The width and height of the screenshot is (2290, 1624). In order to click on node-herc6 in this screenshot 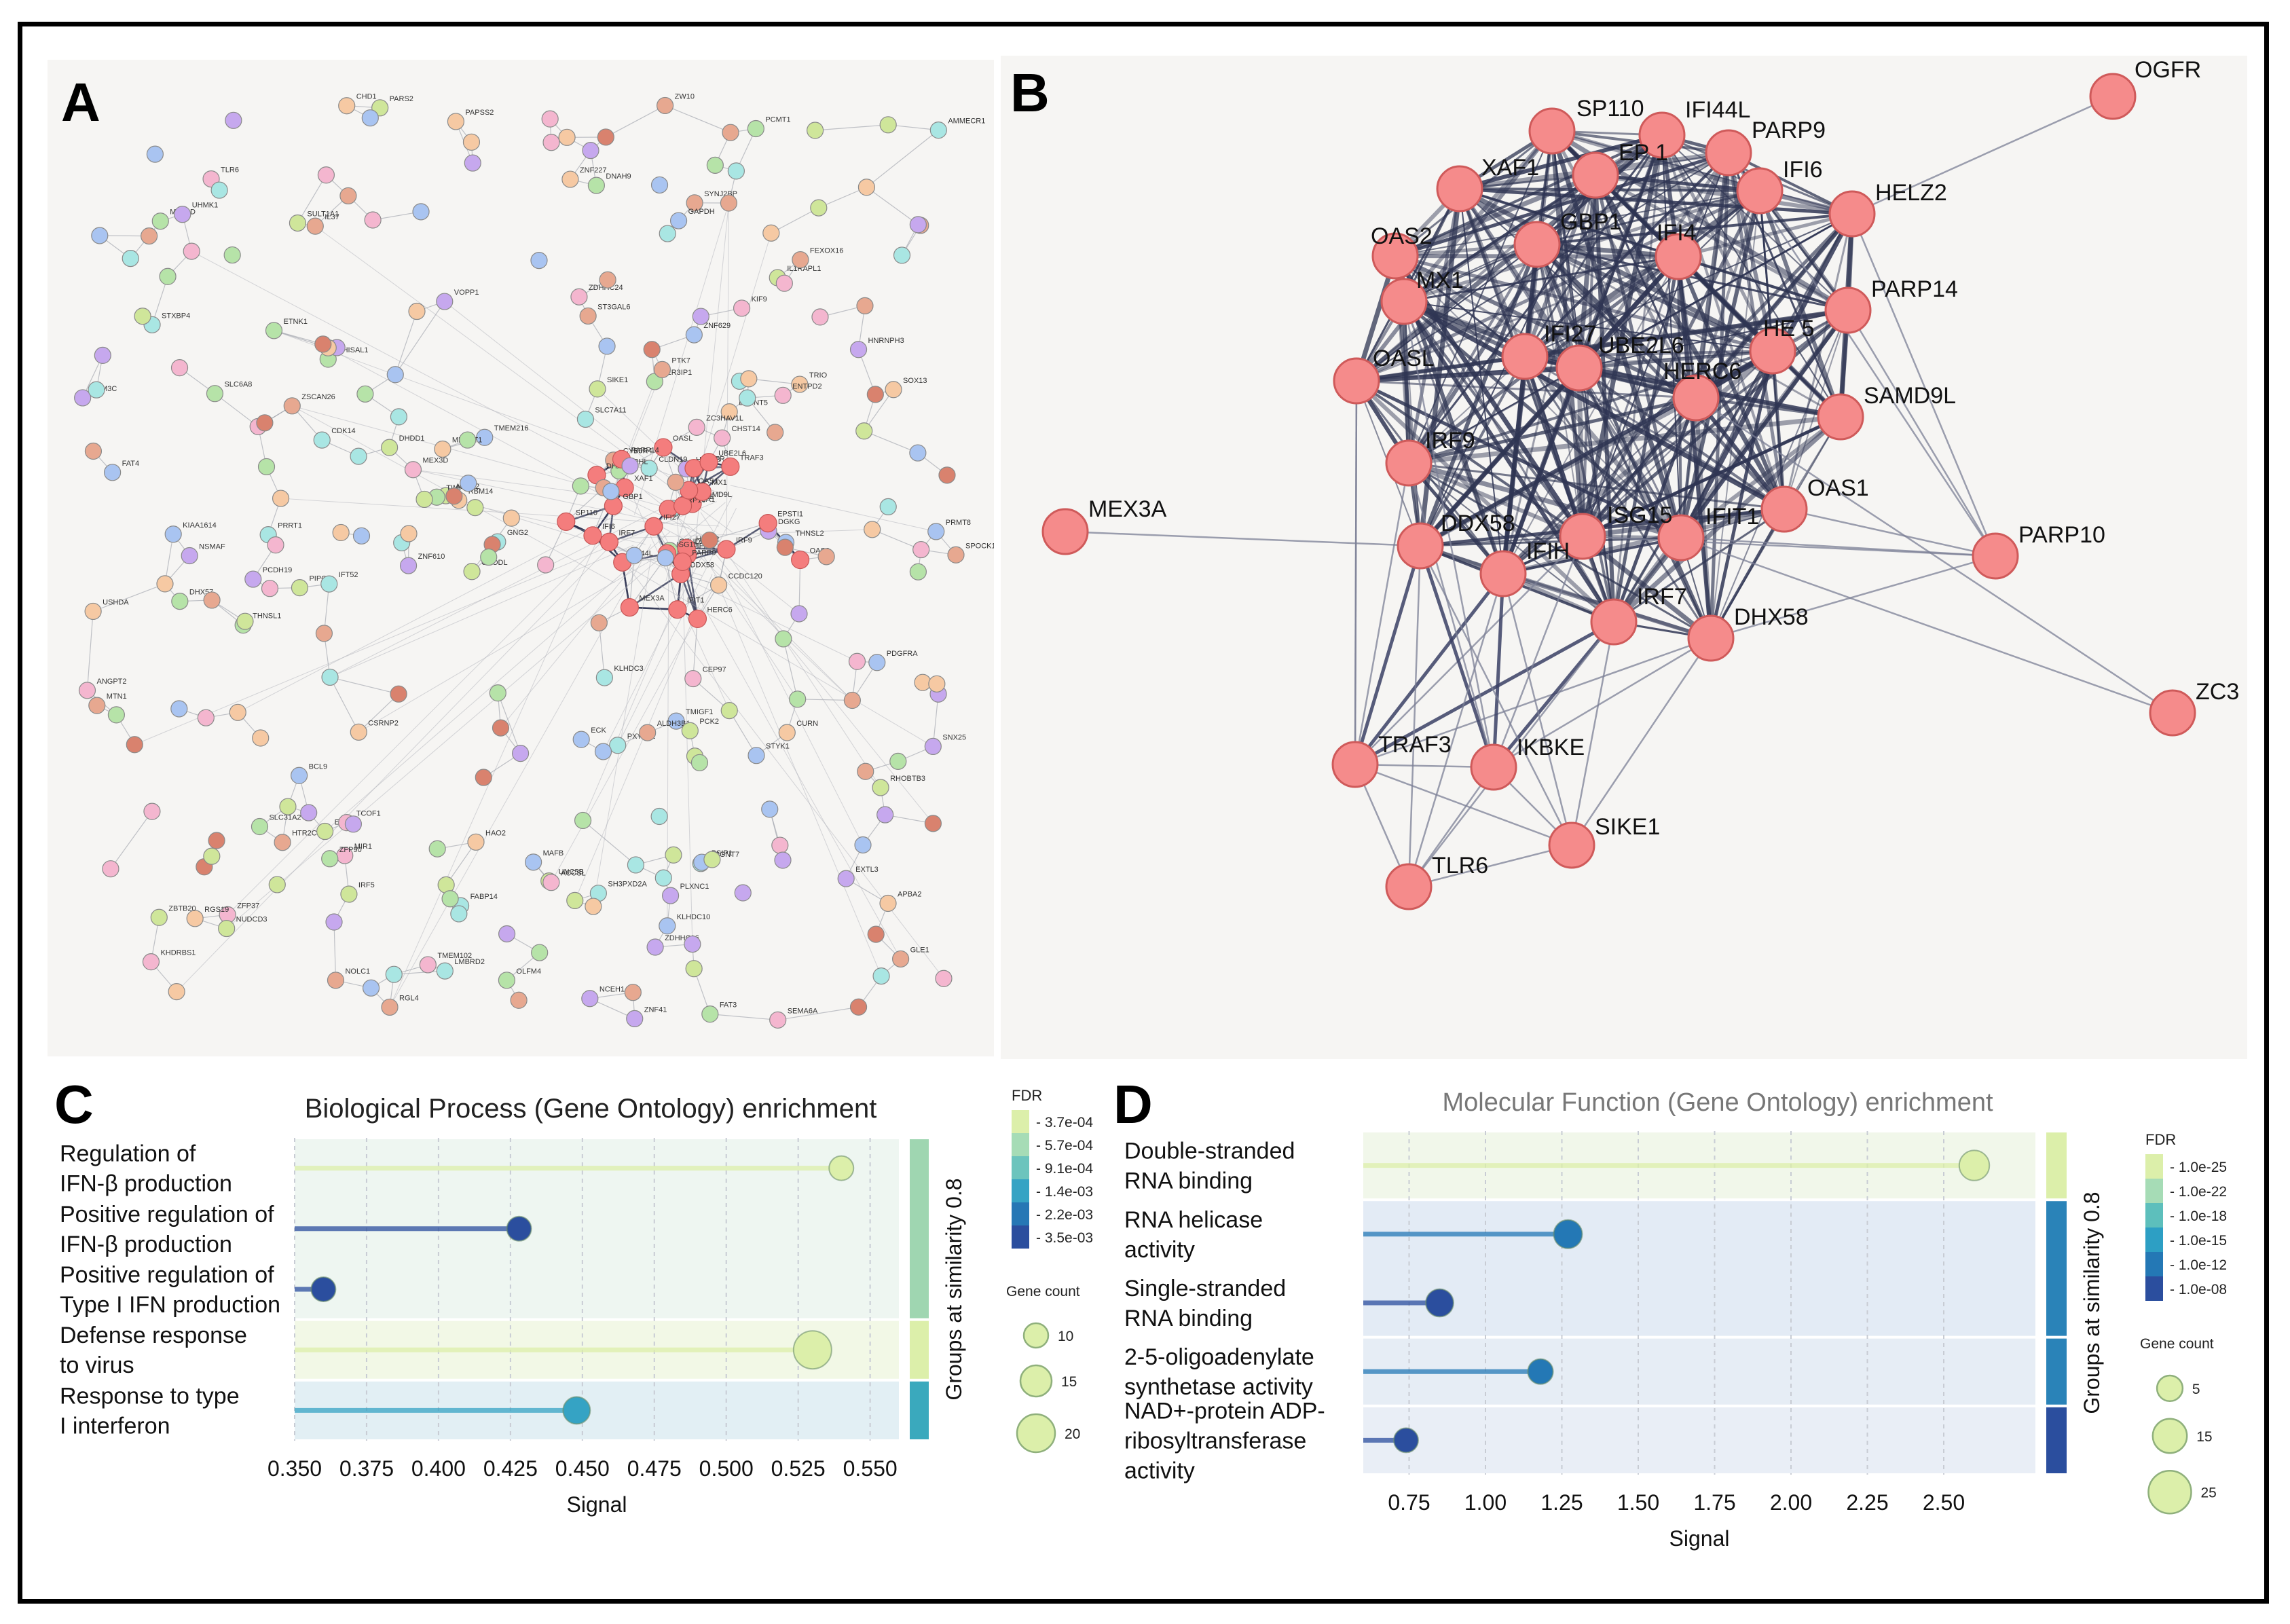, I will do `click(1696, 398)`.